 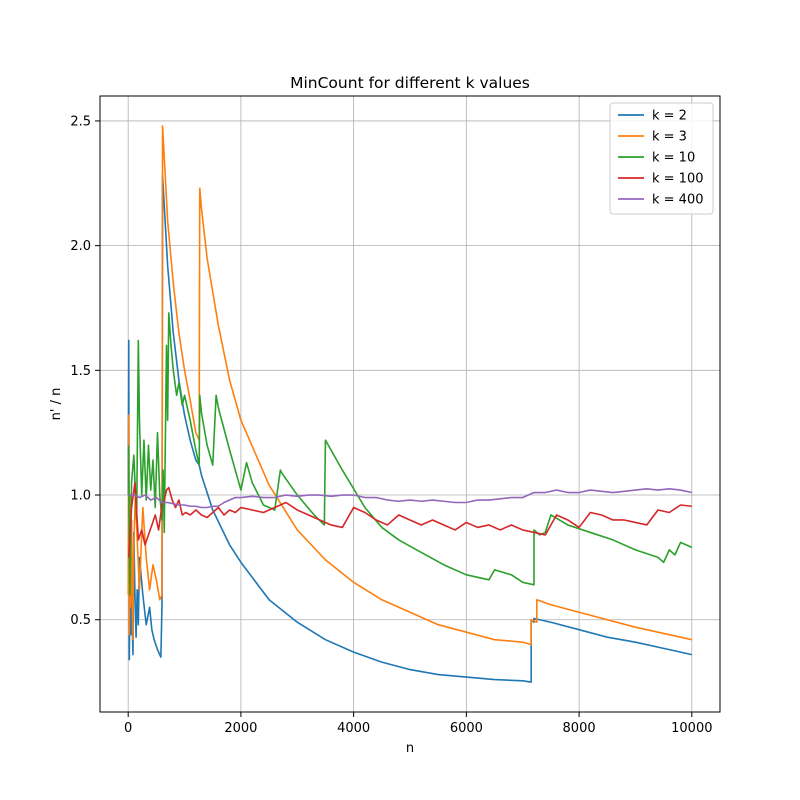 I want to click on y-tick-label: 2.0, so click(x=80, y=246).